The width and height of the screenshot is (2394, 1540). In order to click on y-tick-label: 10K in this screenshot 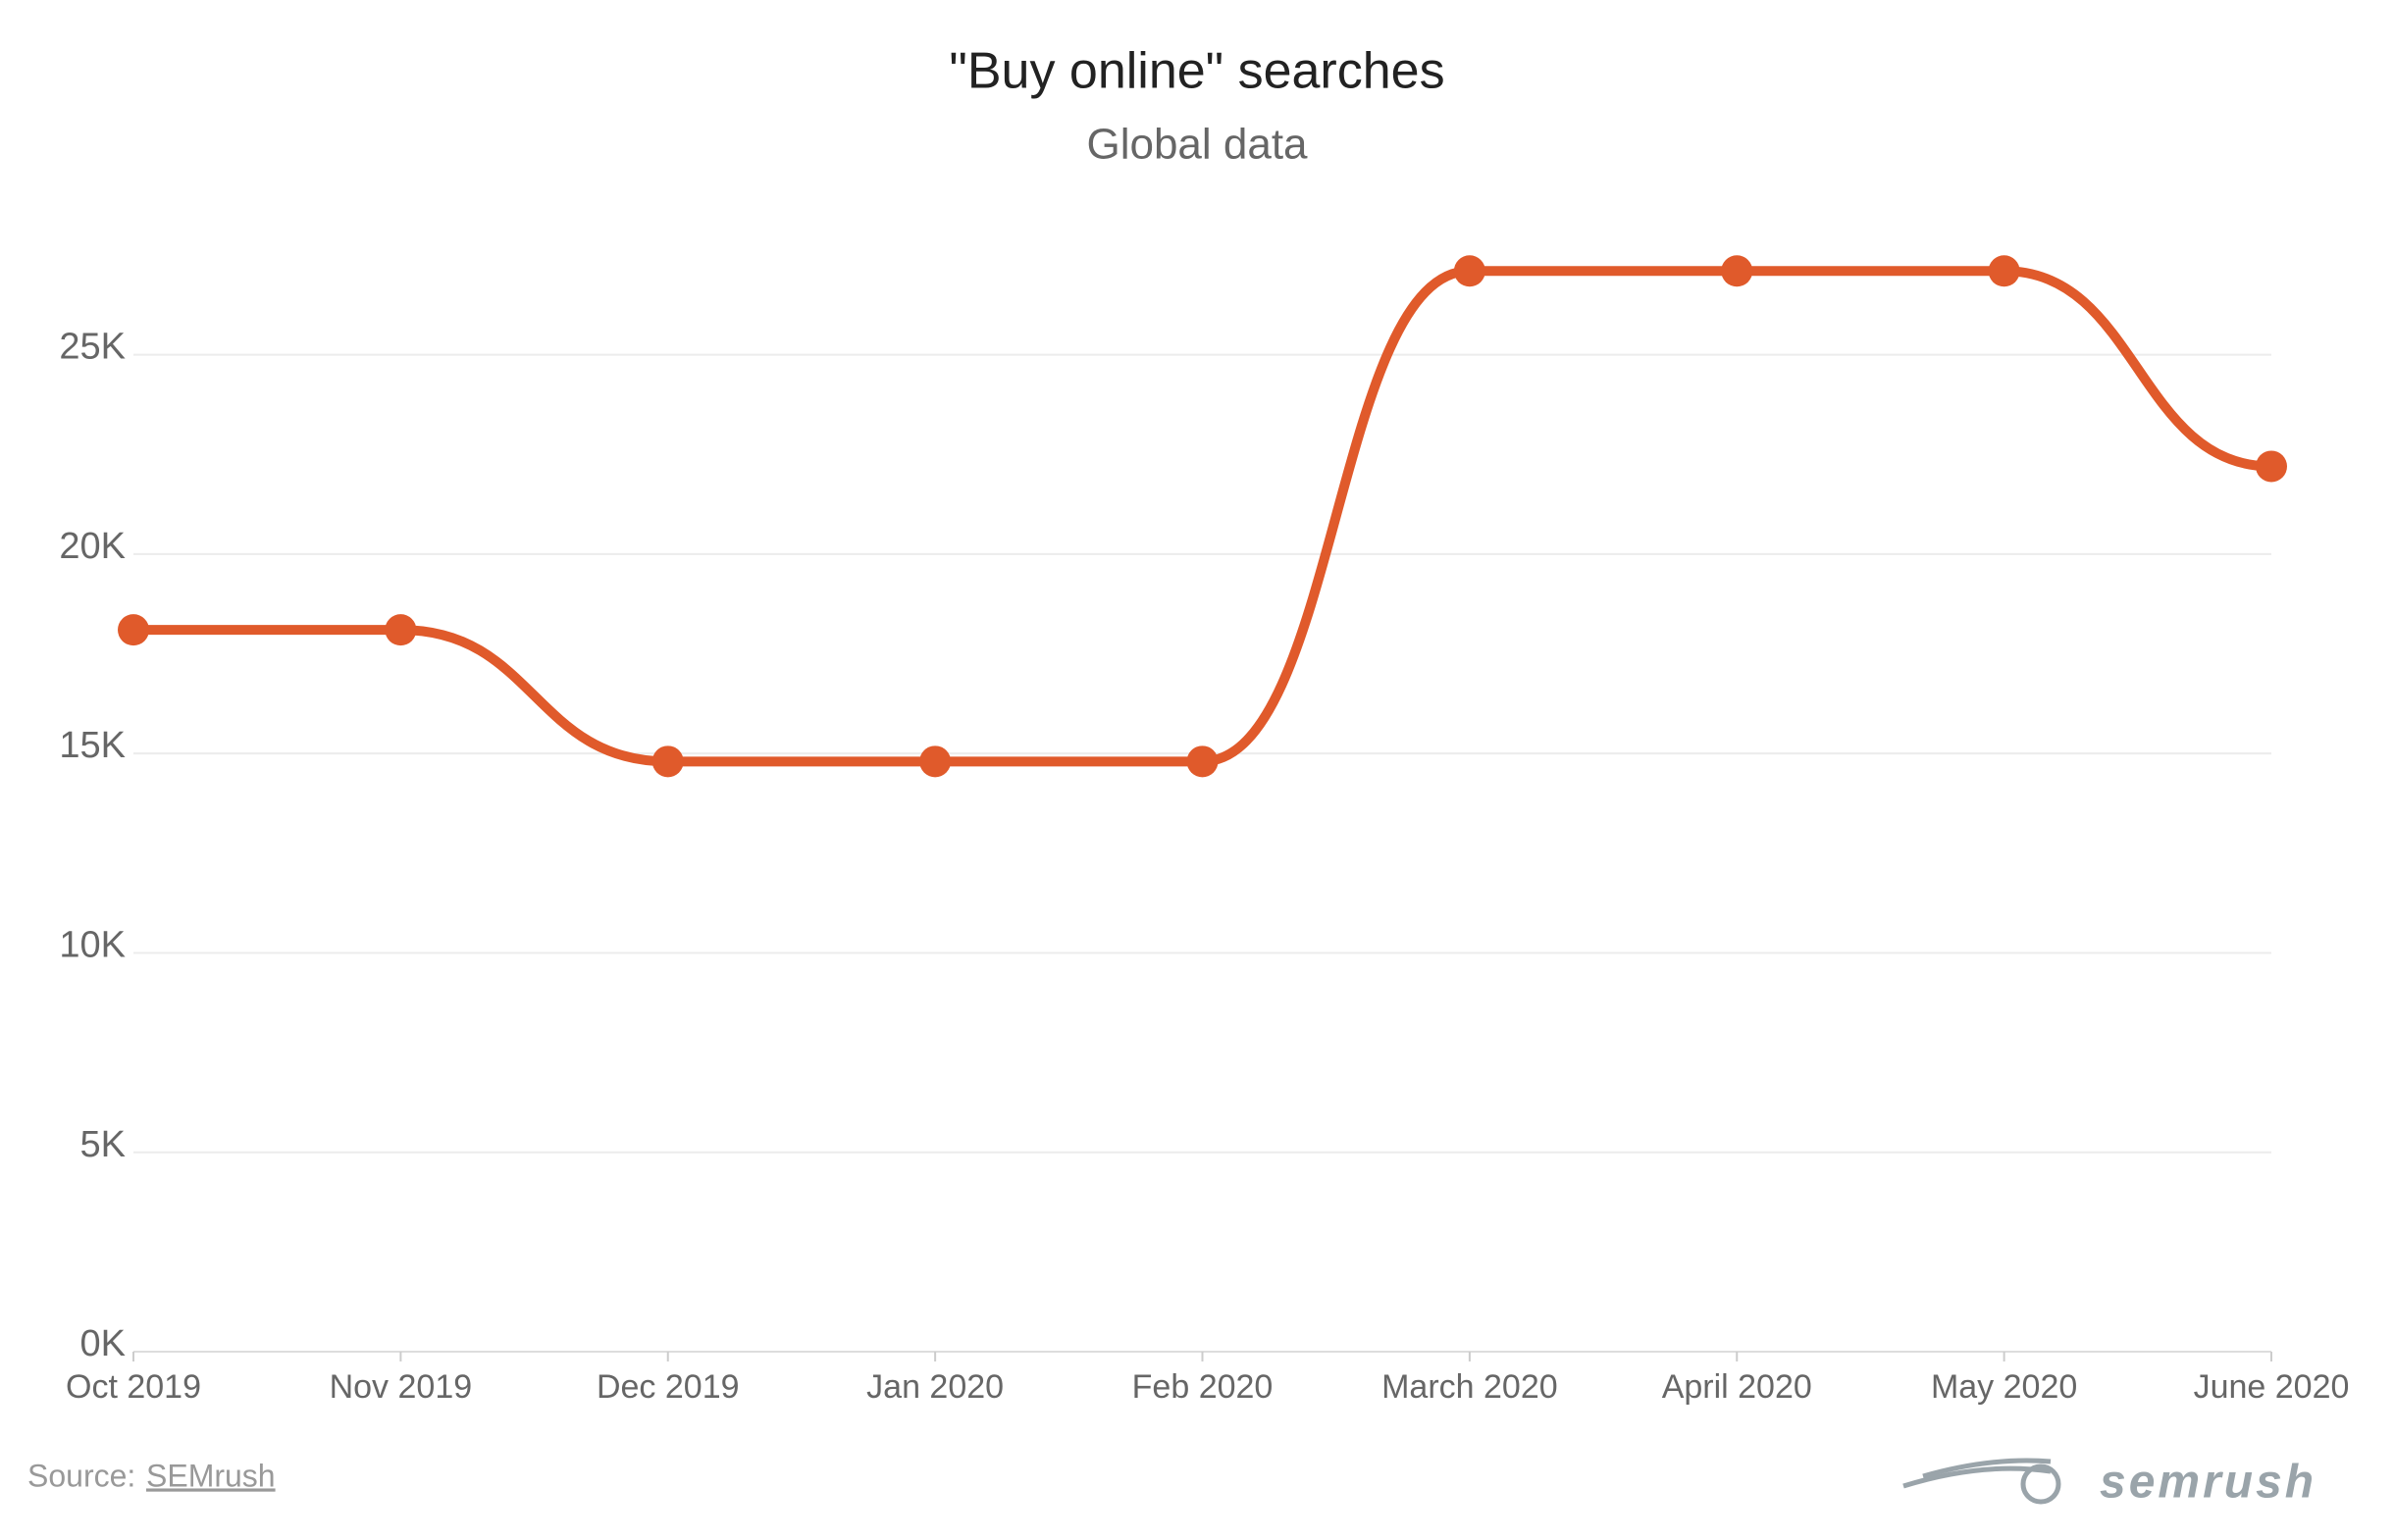, I will do `click(92, 944)`.